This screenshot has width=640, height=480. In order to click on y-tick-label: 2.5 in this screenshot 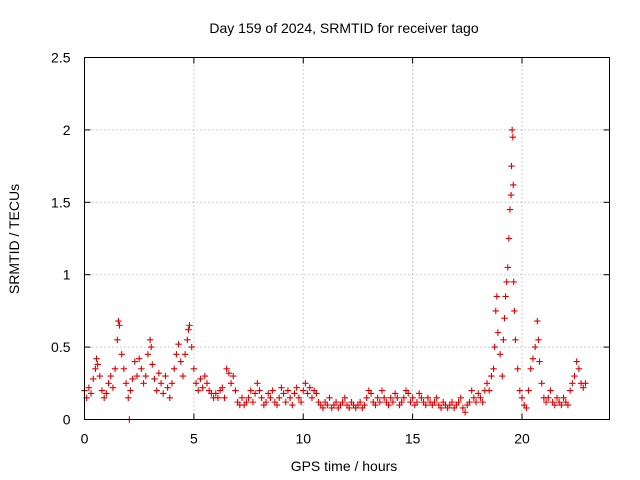, I will do `click(61, 58)`.